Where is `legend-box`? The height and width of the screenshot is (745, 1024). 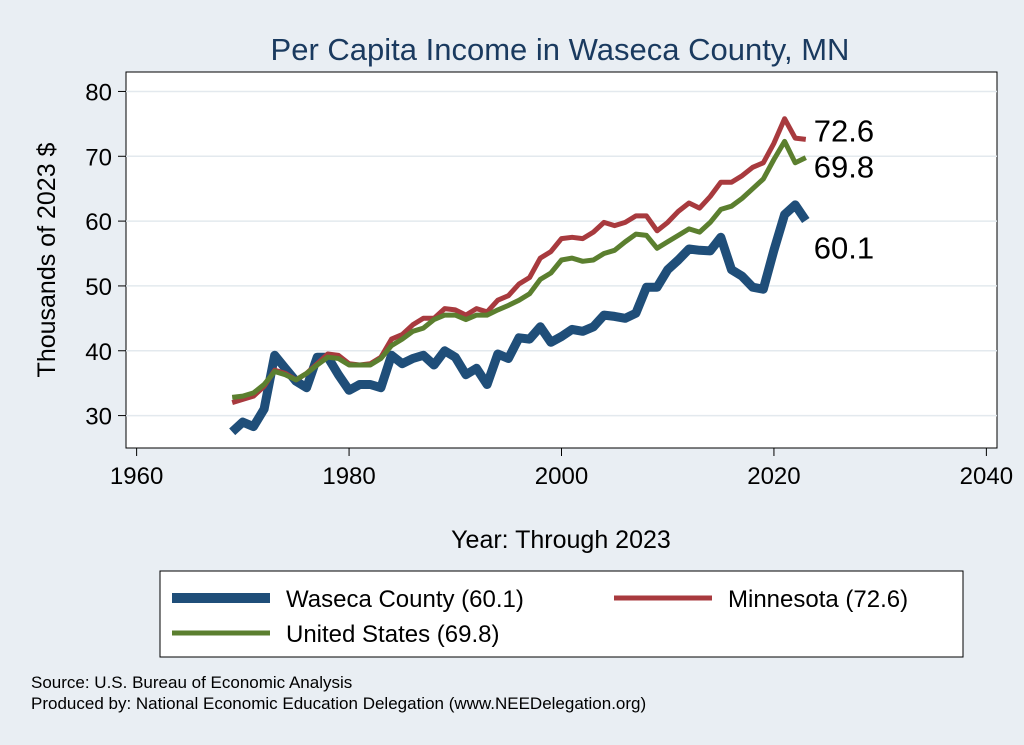
legend-box is located at coordinates (561, 614).